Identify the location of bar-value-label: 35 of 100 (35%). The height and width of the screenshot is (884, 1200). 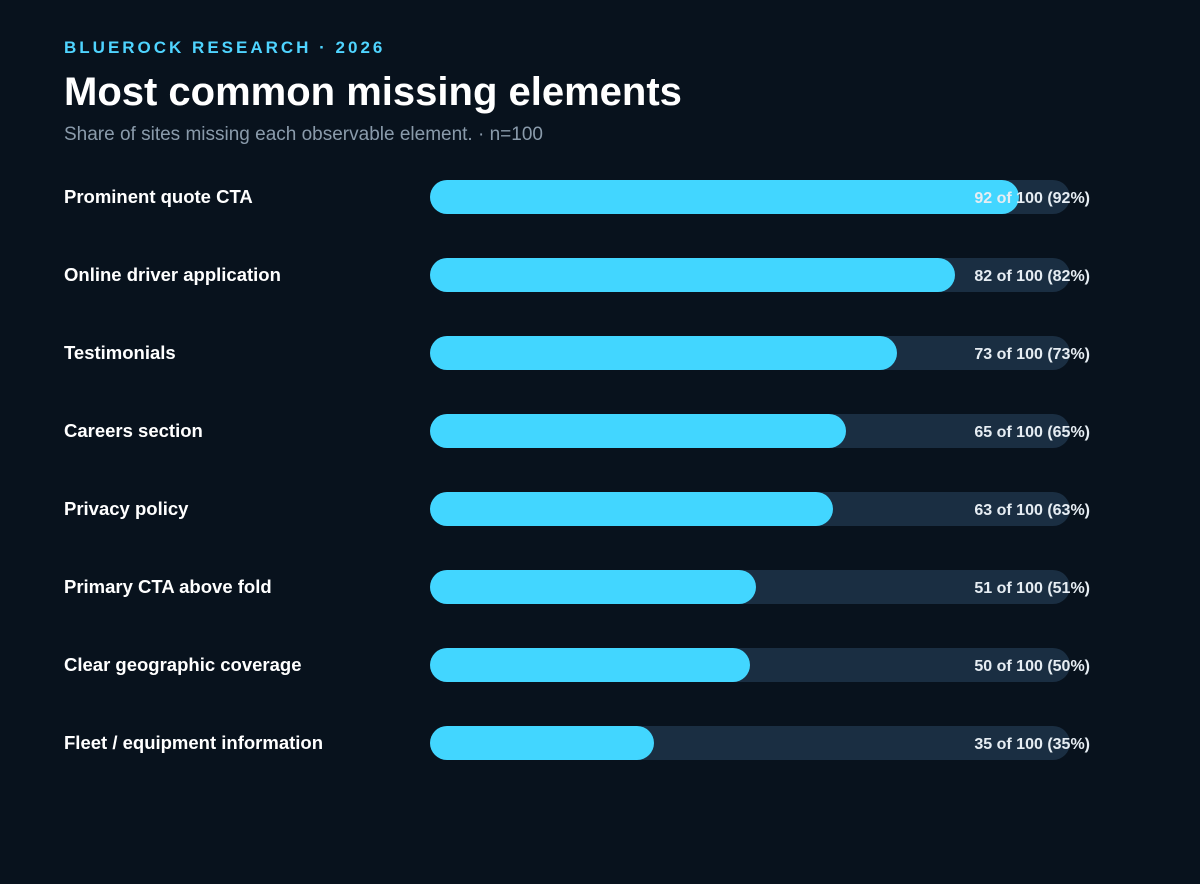
(1032, 744).